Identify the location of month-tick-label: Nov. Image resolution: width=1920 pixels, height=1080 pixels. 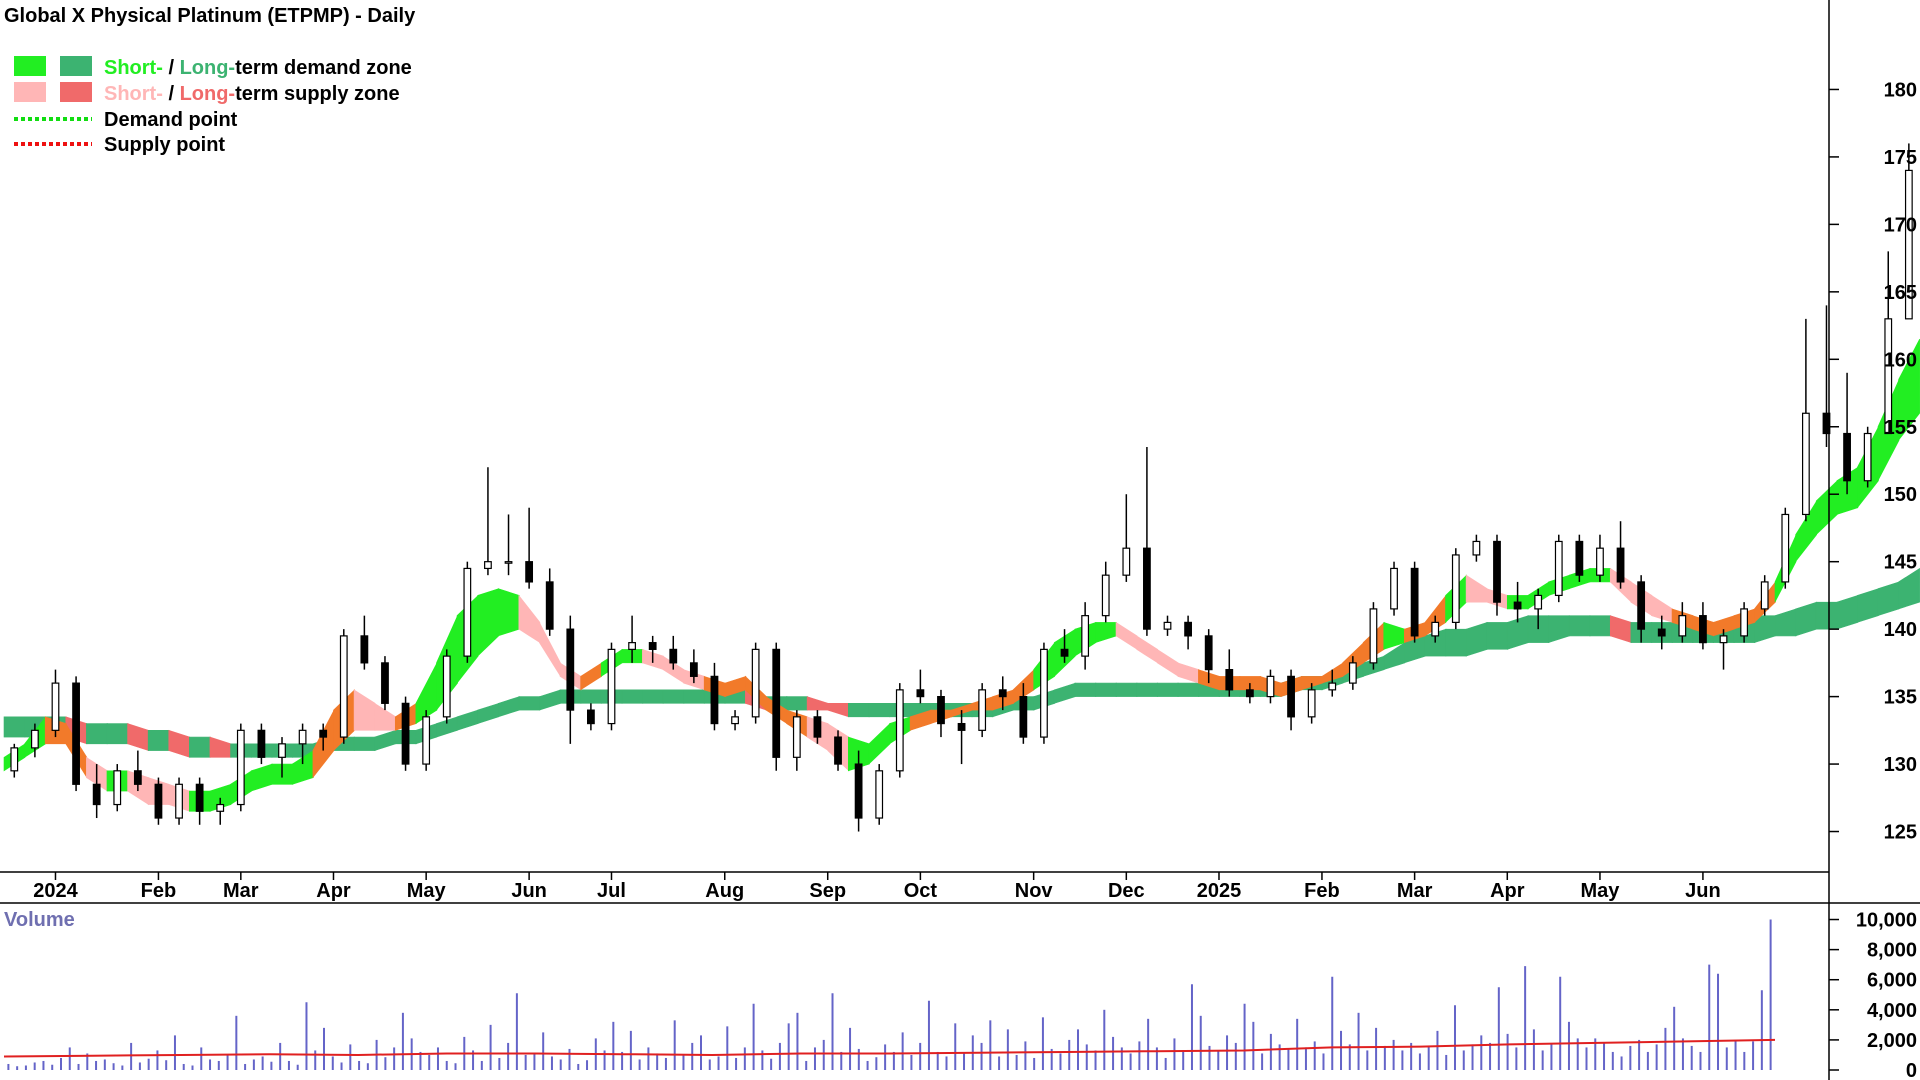
(1034, 891).